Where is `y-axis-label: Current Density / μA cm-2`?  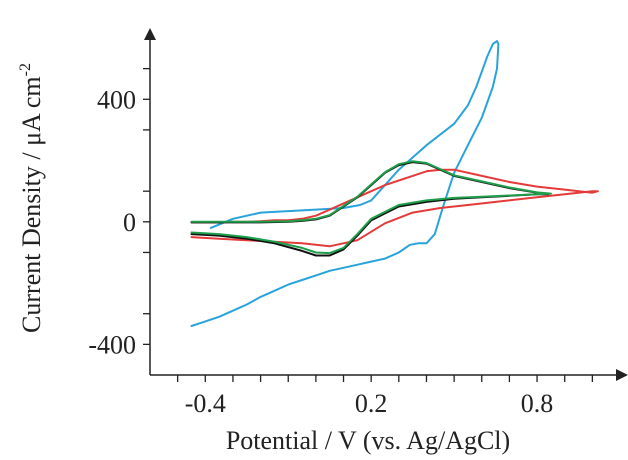
y-axis-label: Current Density / μA cm-2 is located at coordinates (31, 198).